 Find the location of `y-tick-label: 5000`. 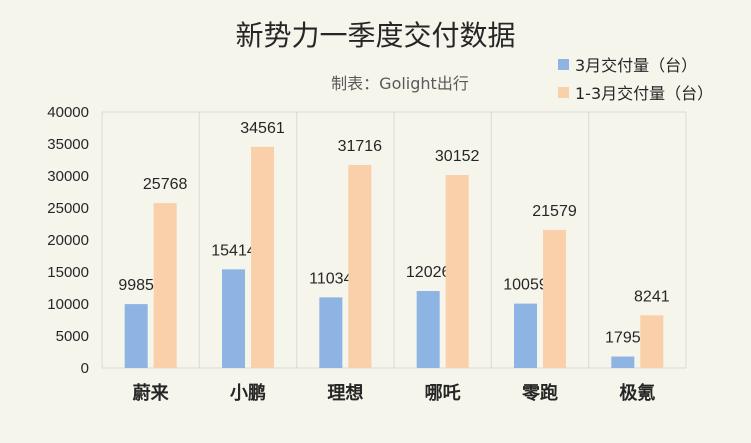

y-tick-label: 5000 is located at coordinates (72, 336).